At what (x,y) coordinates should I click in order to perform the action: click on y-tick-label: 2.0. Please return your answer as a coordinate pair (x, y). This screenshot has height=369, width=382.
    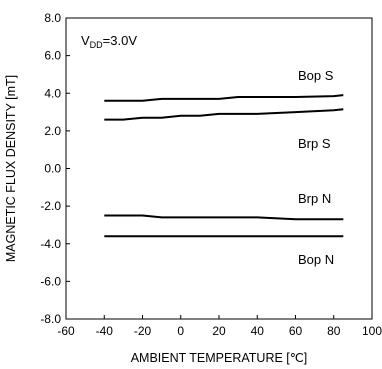
    Looking at the image, I should click on (52, 131).